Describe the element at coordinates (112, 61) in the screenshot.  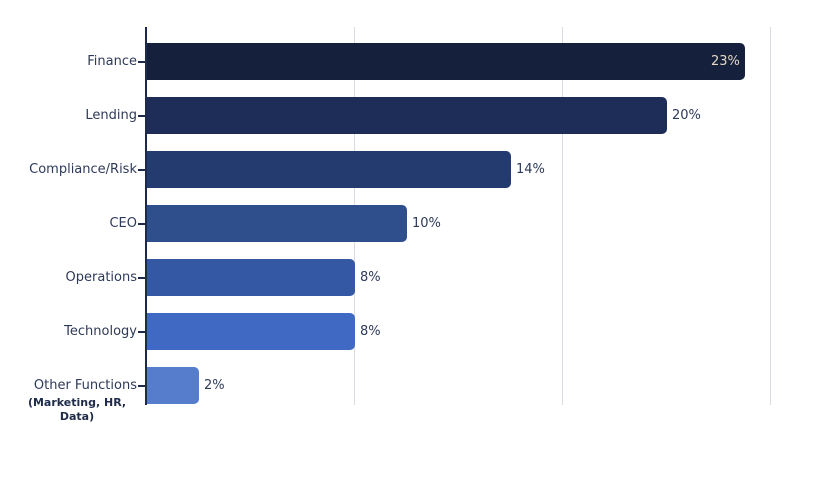
I see `category-label: Finance` at that location.